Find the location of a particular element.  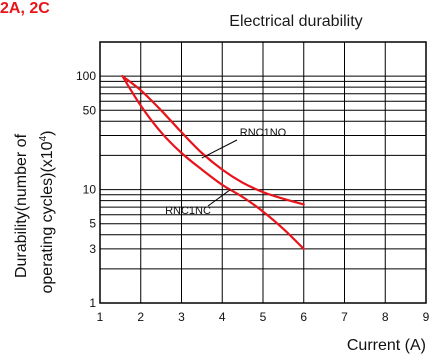

y-tick-label: 50 is located at coordinates (90, 110).